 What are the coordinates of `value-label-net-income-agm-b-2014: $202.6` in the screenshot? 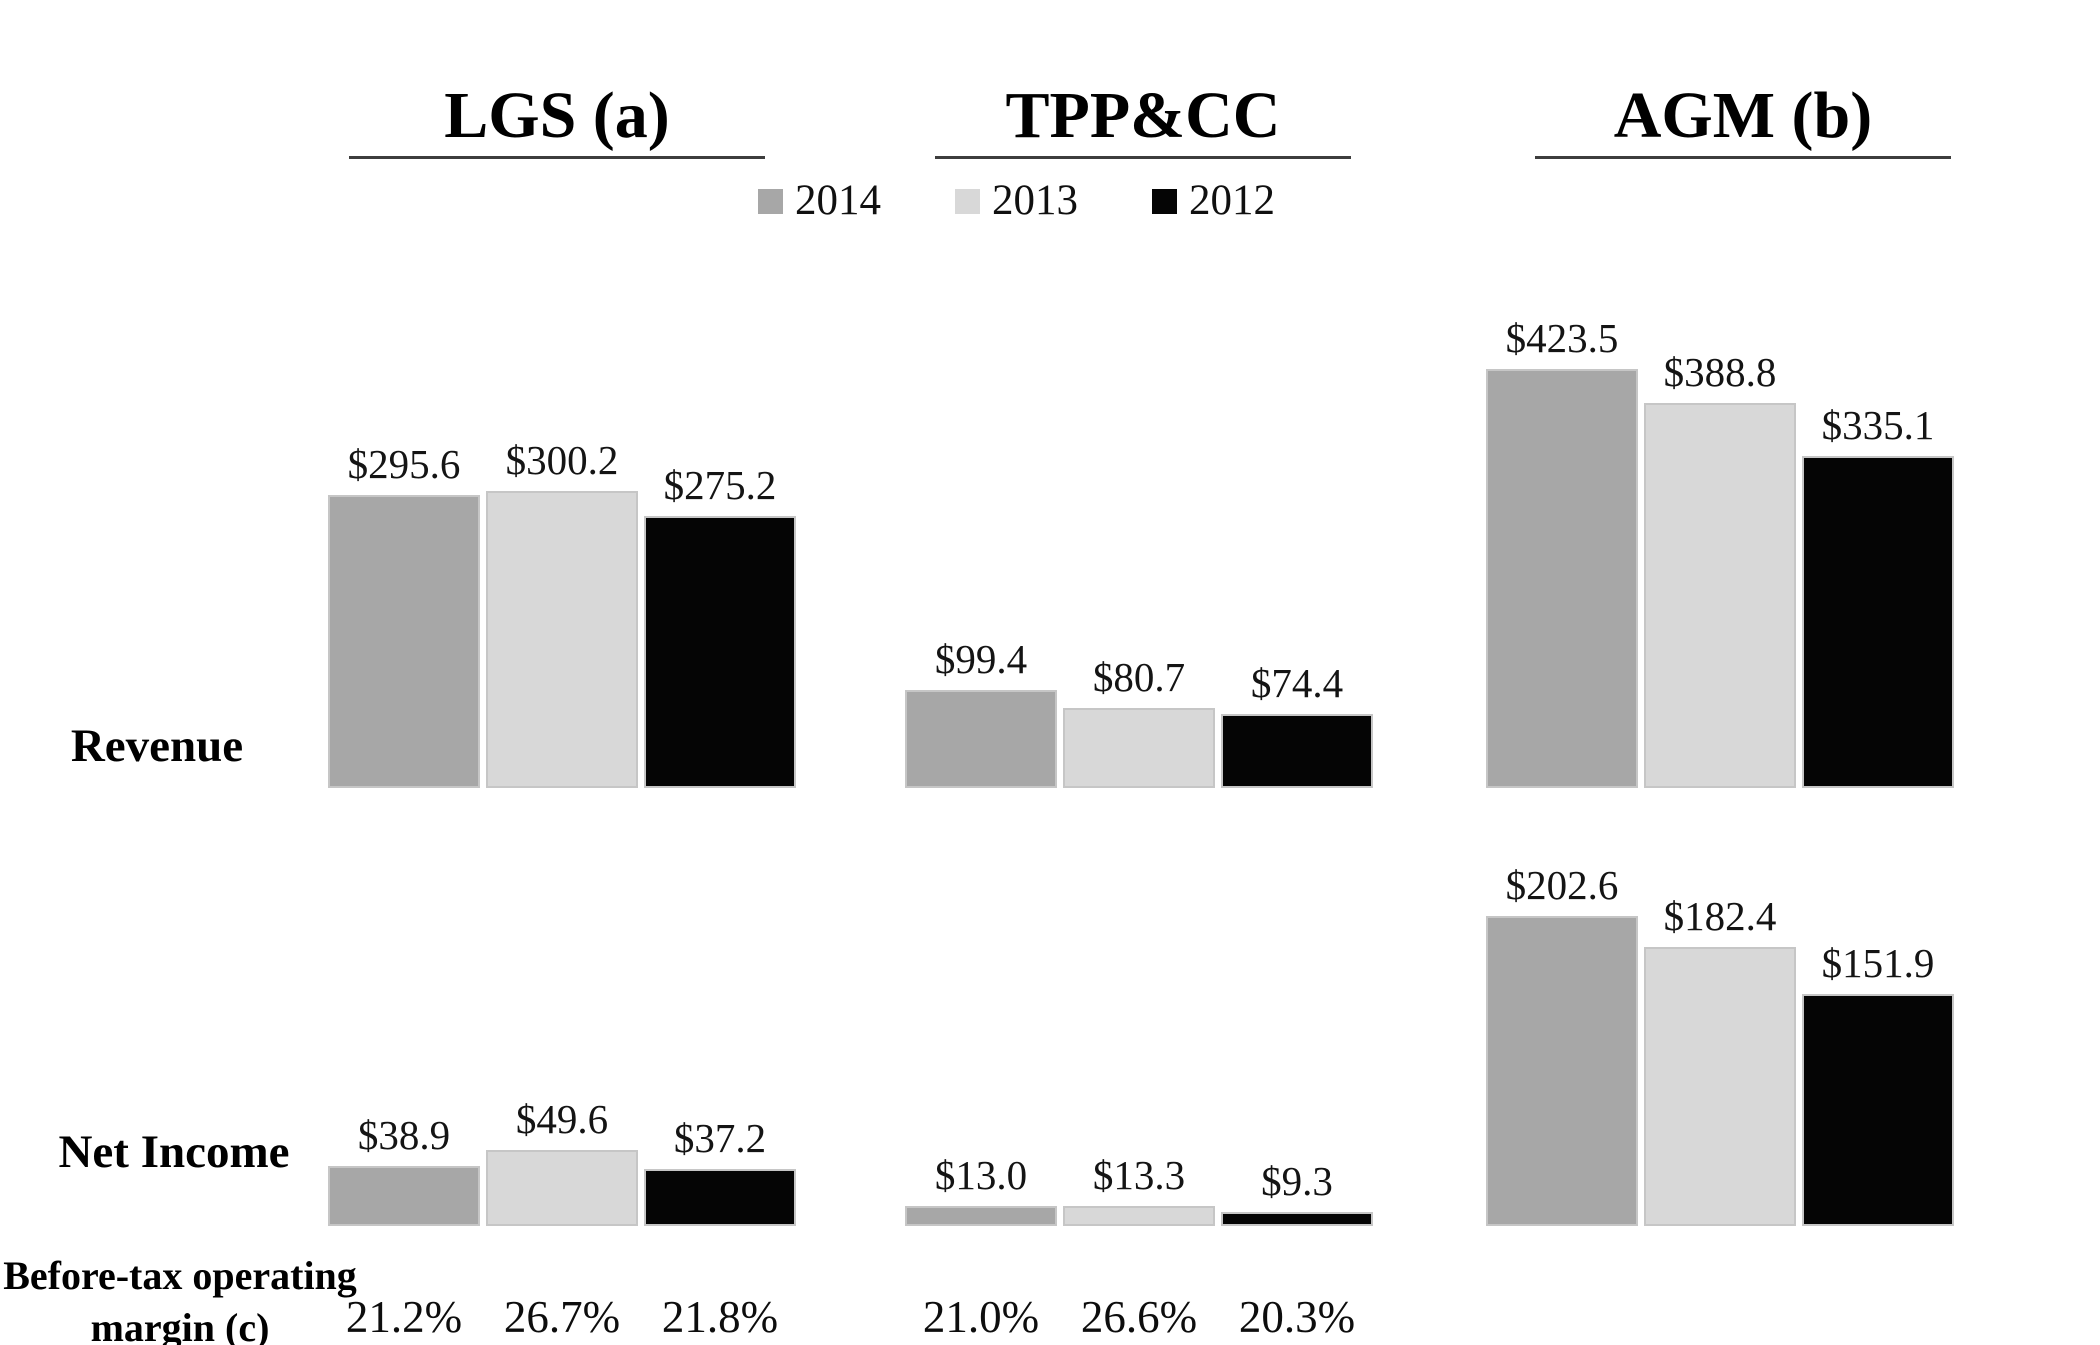 It's located at (1562, 885).